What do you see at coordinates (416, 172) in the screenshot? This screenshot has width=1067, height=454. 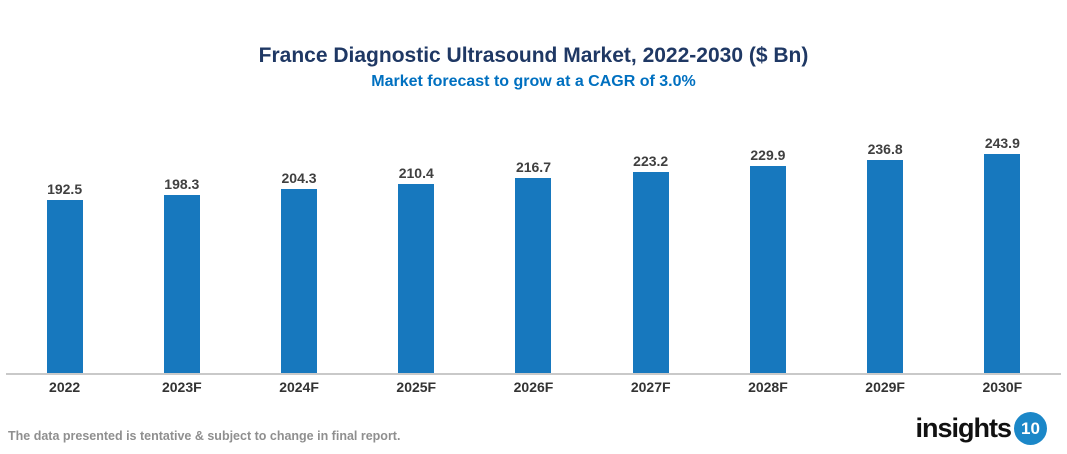 I see `bar-value-label: 210.4` at bounding box center [416, 172].